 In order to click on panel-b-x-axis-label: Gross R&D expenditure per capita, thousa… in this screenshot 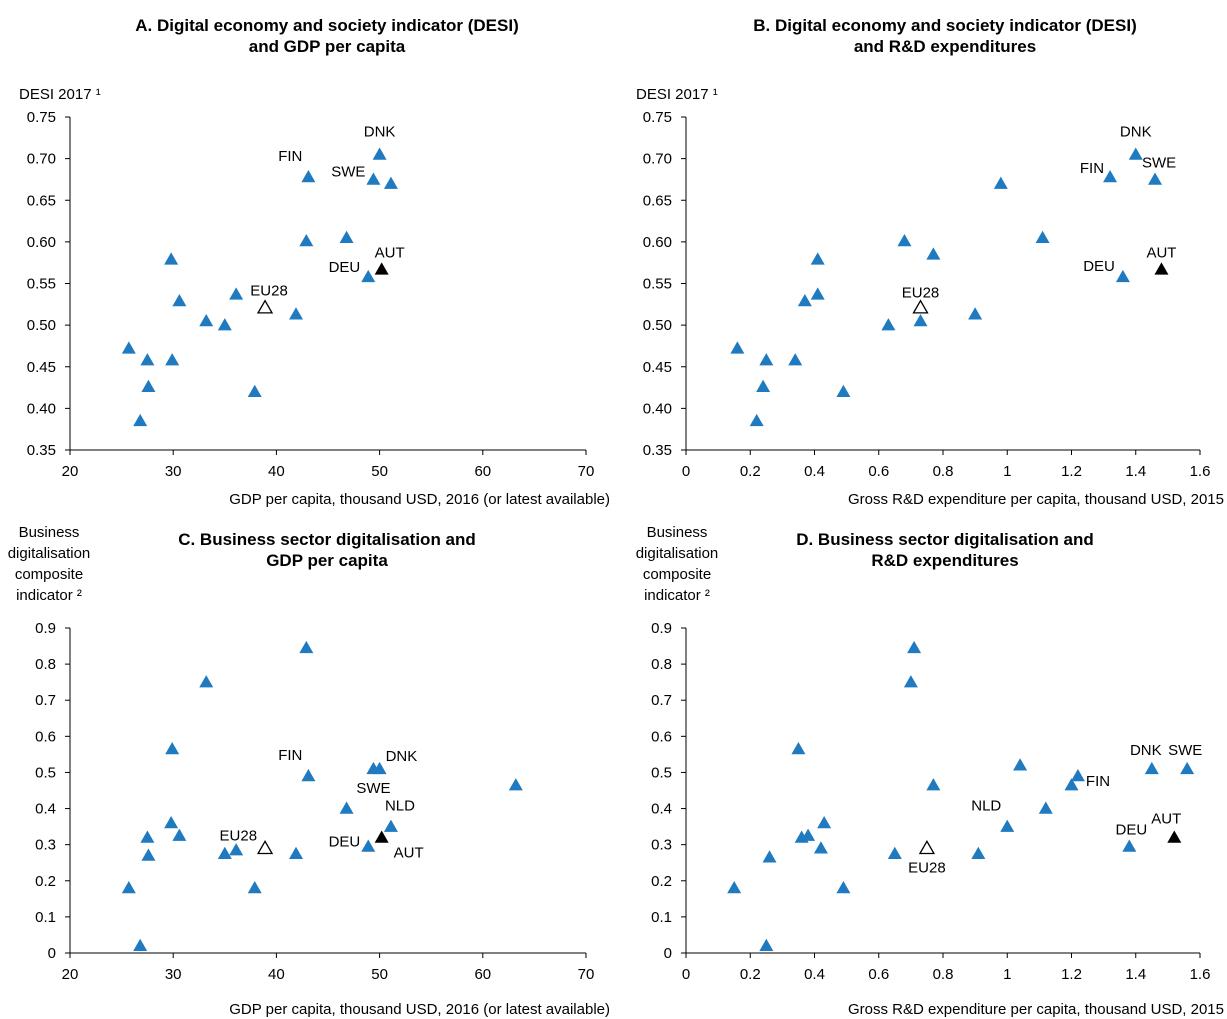, I will do `click(1036, 499)`.